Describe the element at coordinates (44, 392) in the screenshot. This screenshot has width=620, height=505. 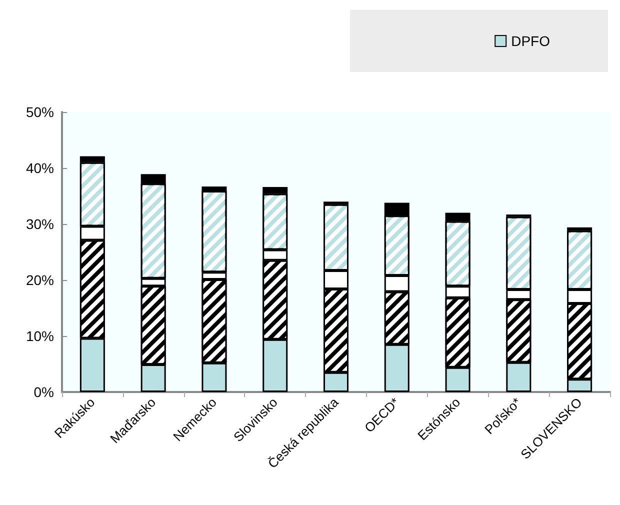
I see `y-tick-label: 0%` at that location.